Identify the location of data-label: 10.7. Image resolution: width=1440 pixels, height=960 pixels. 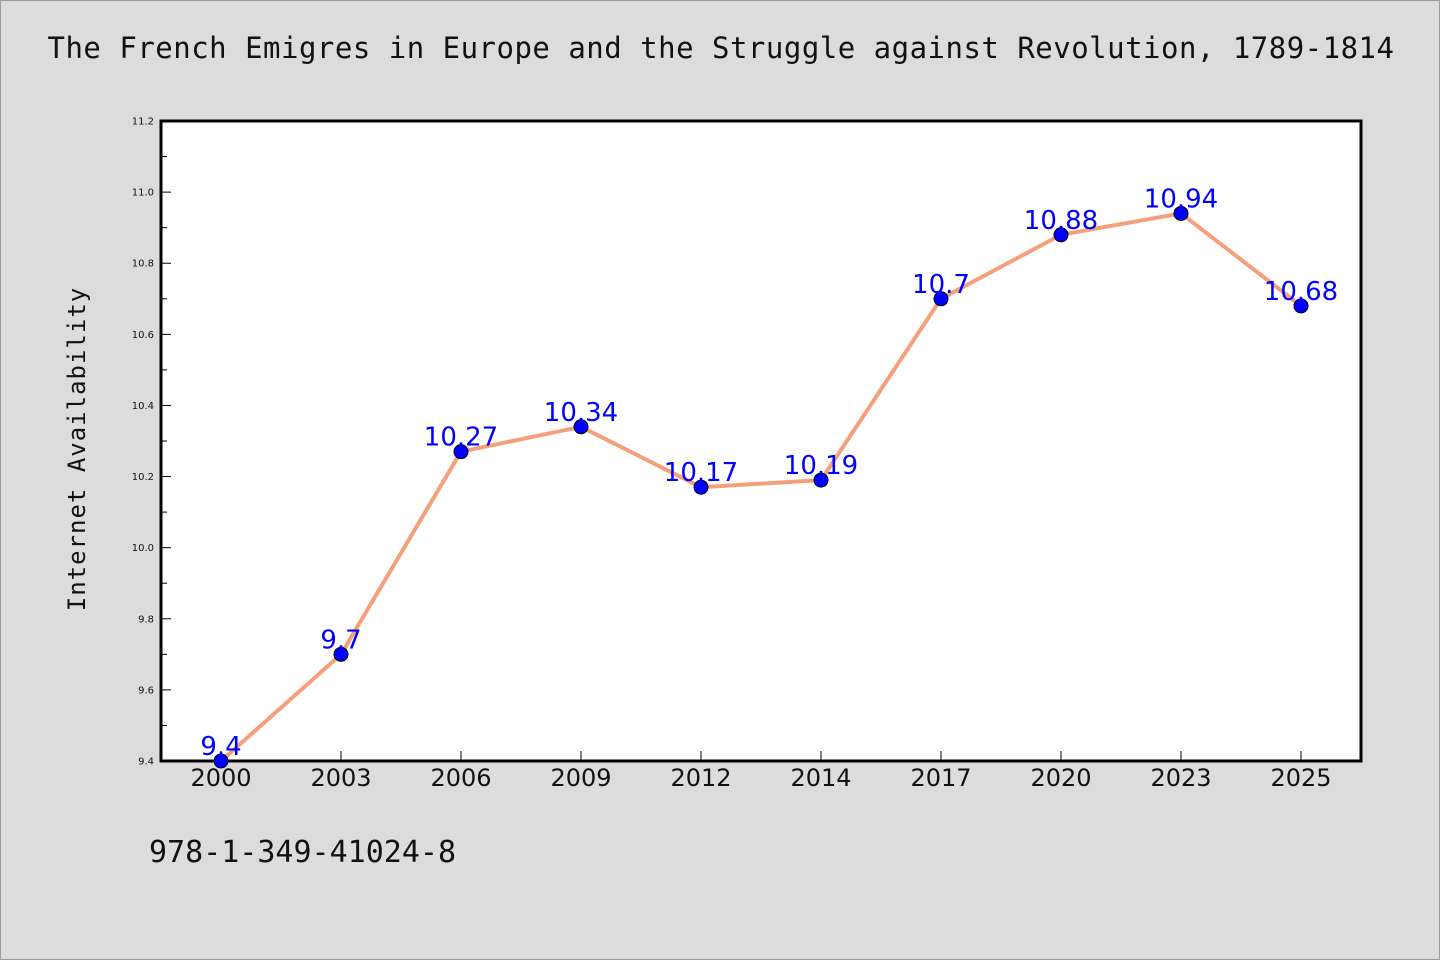
(941, 285).